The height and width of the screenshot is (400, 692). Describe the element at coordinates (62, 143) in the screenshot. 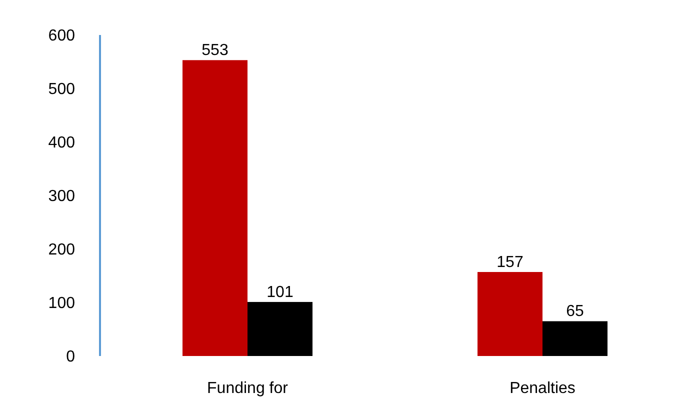

I see `y-tick-label: 400` at that location.